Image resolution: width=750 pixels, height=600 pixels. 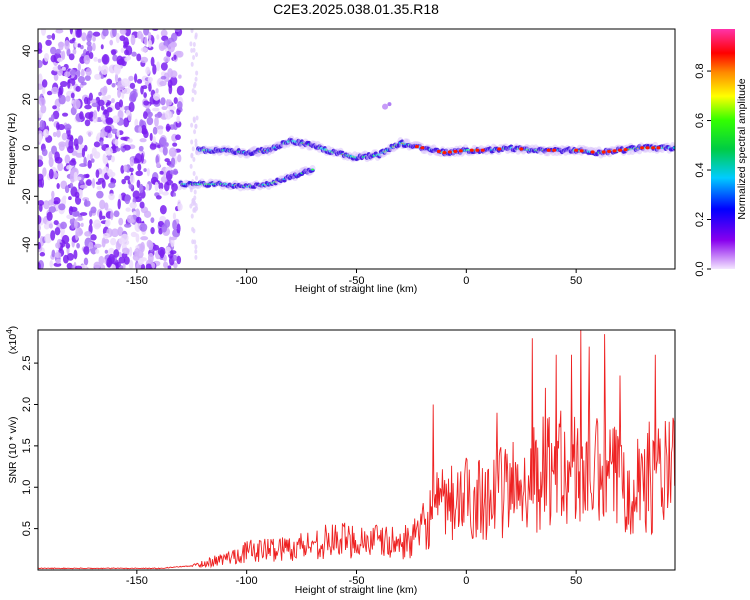 I want to click on spectrogram-x-tick-label: 0, so click(x=466, y=281).